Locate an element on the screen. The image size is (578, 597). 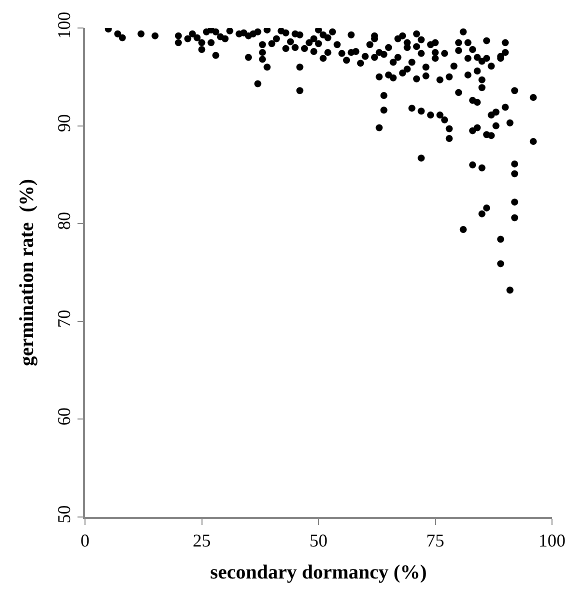
y-tick-label: 100 is located at coordinates (64, 25).